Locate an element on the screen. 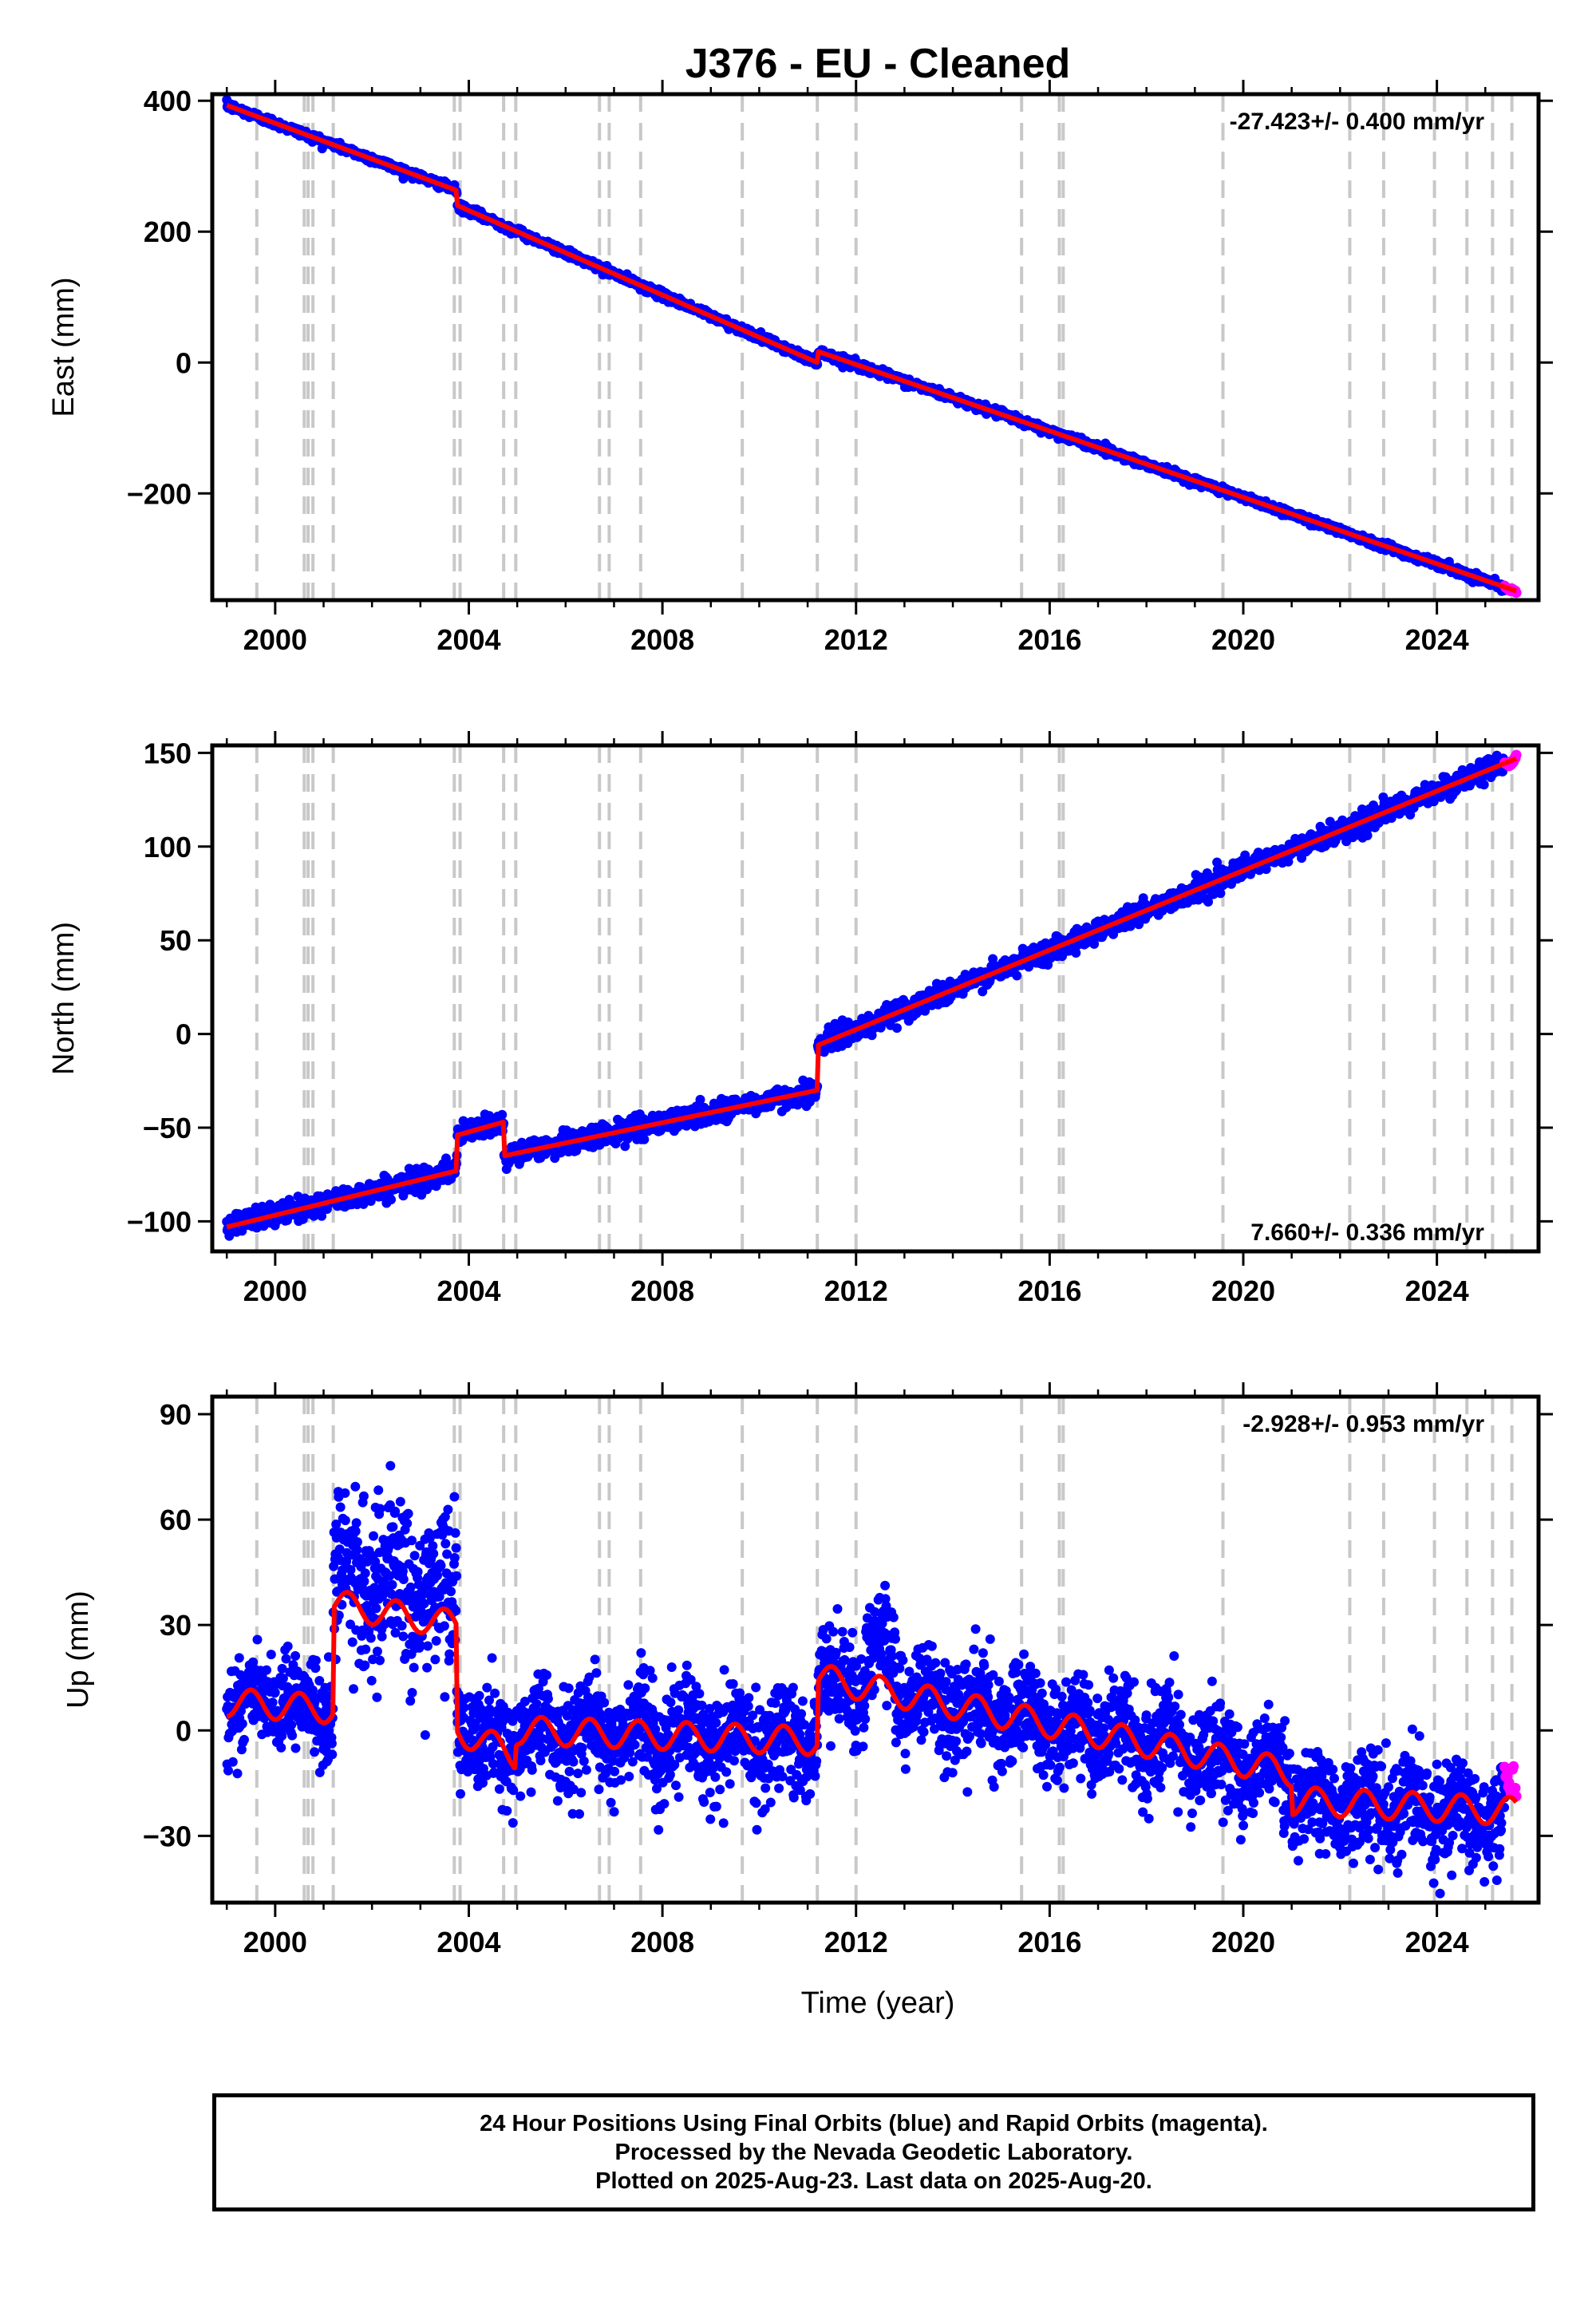  y-tick-label: −200 is located at coordinates (159, 493).